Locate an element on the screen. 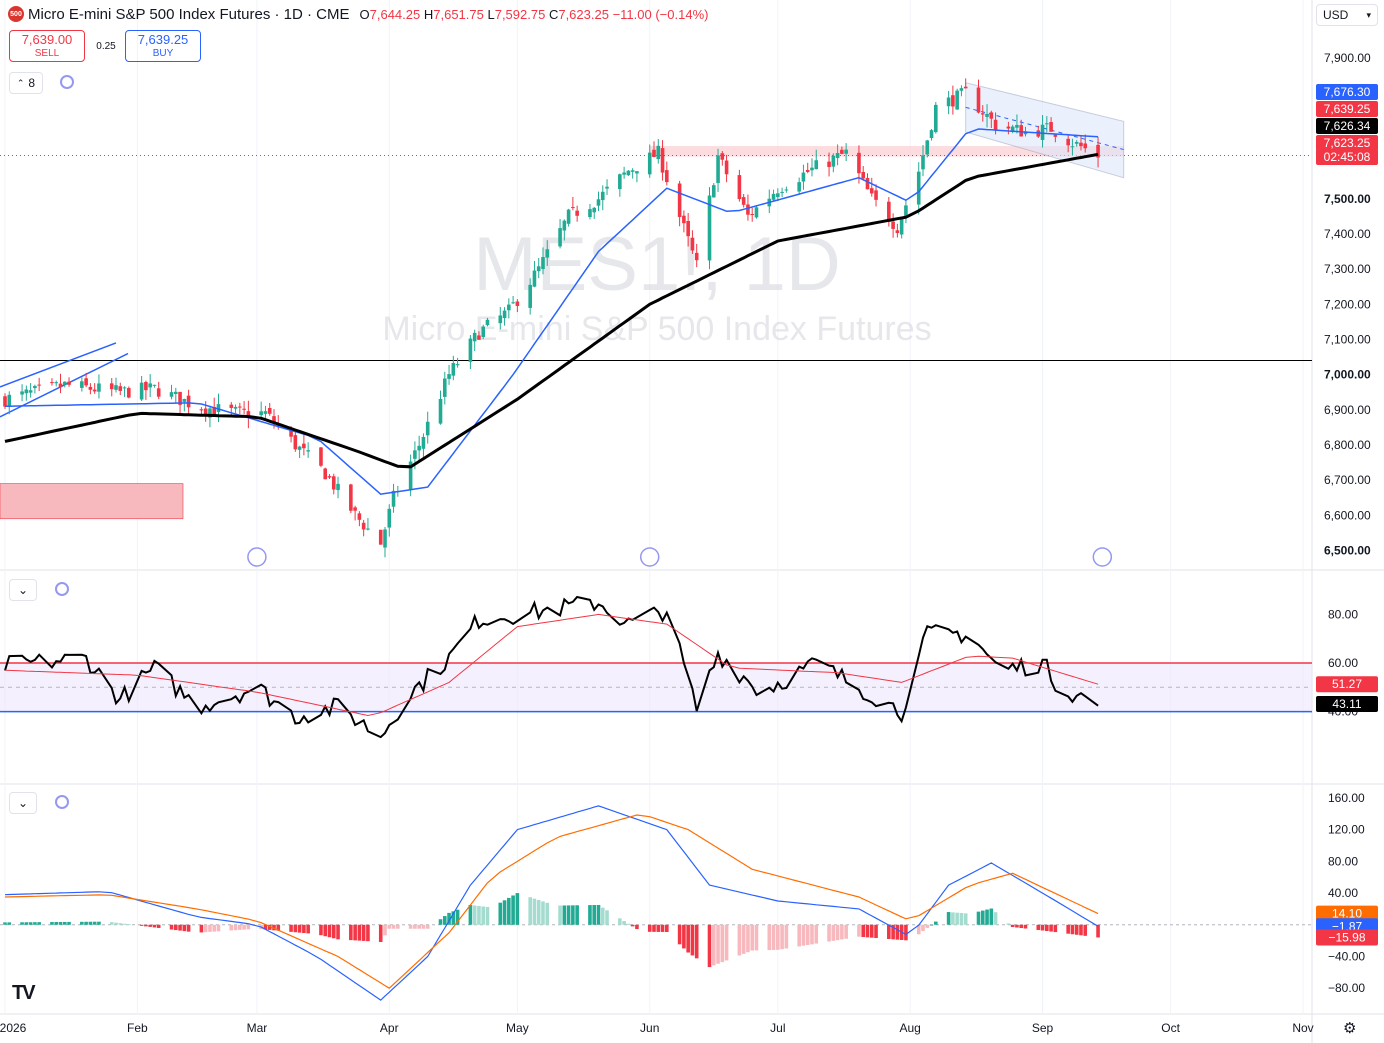 This screenshot has height=1043, width=1384. macd-collapse-button: ⌄ is located at coordinates (23, 803).